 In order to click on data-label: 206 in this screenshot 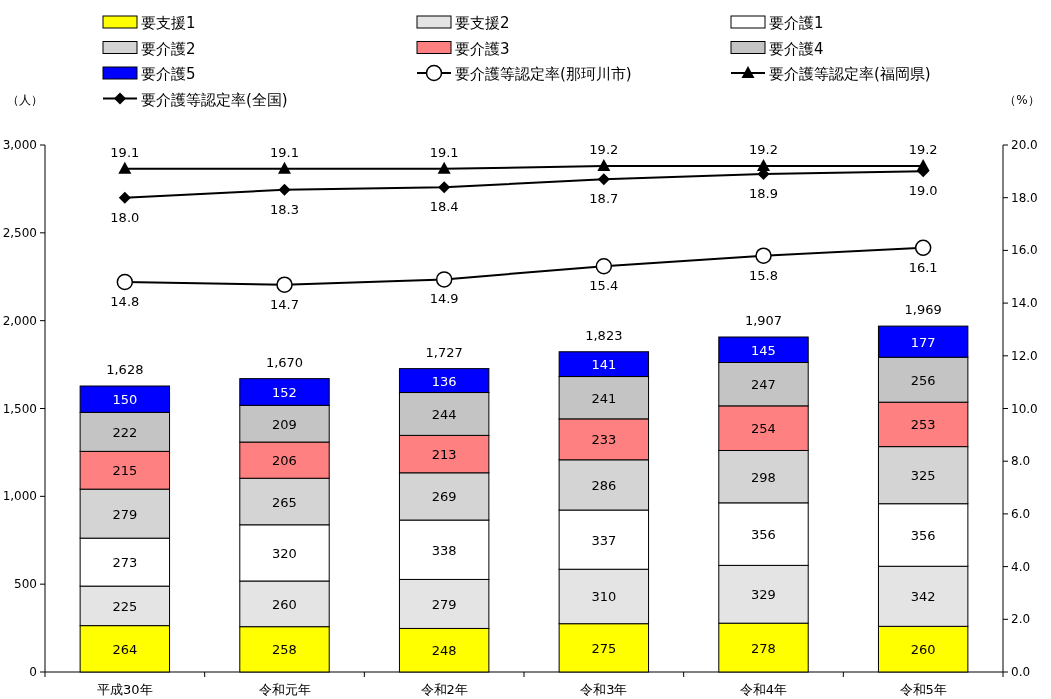, I will do `click(284, 461)`.